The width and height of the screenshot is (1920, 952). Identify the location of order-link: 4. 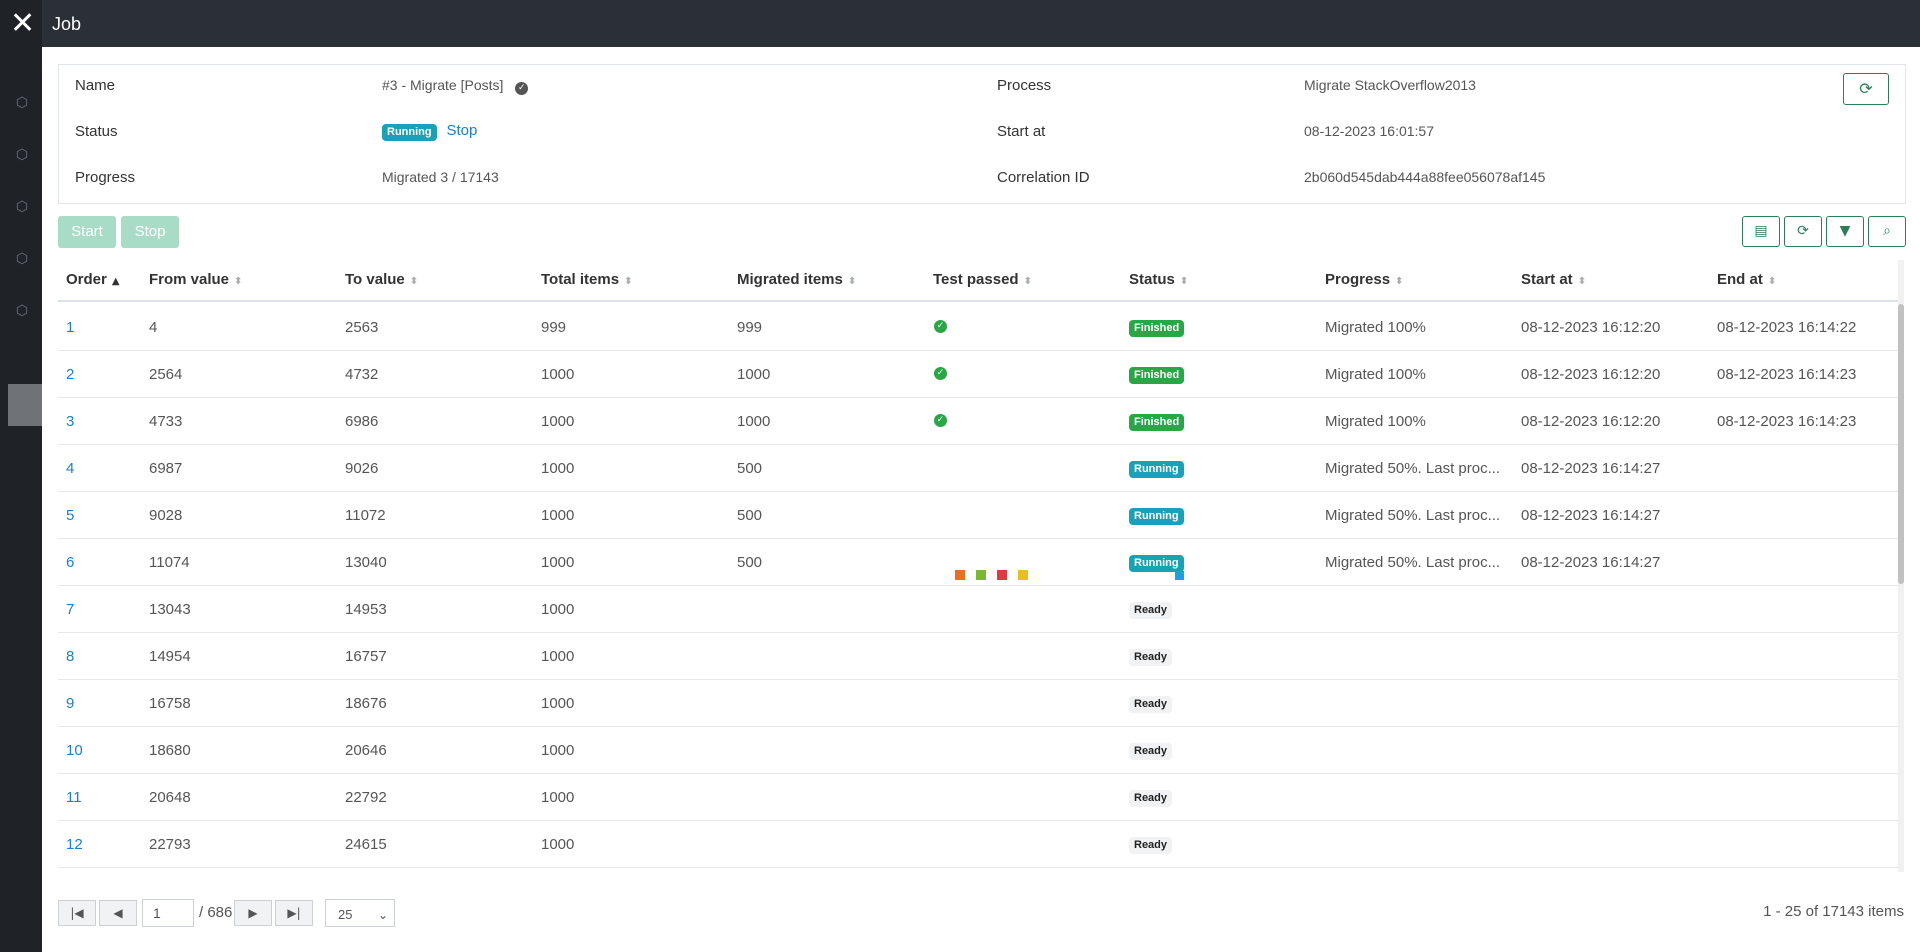
(70, 468).